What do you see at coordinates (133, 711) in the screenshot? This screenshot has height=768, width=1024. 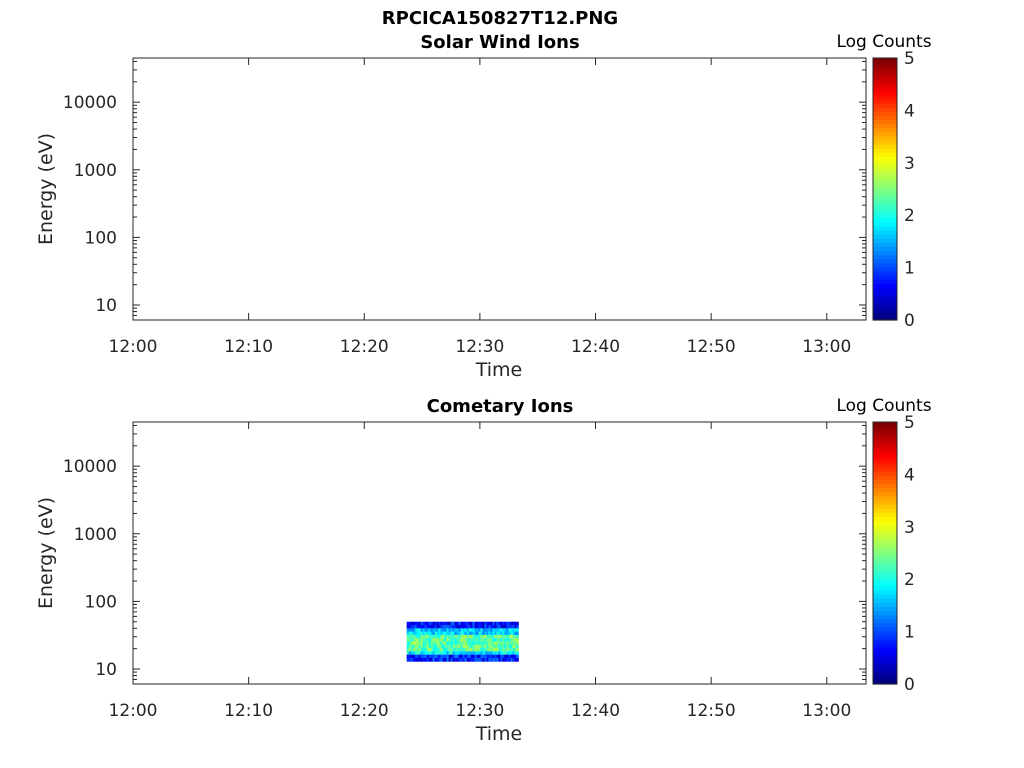 I see `x-tick-label: 12:00` at bounding box center [133, 711].